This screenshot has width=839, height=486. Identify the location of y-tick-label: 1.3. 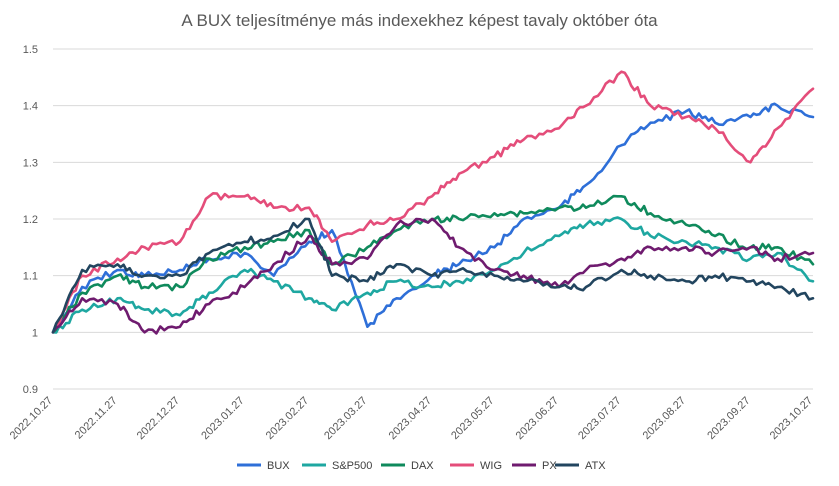
(30, 163).